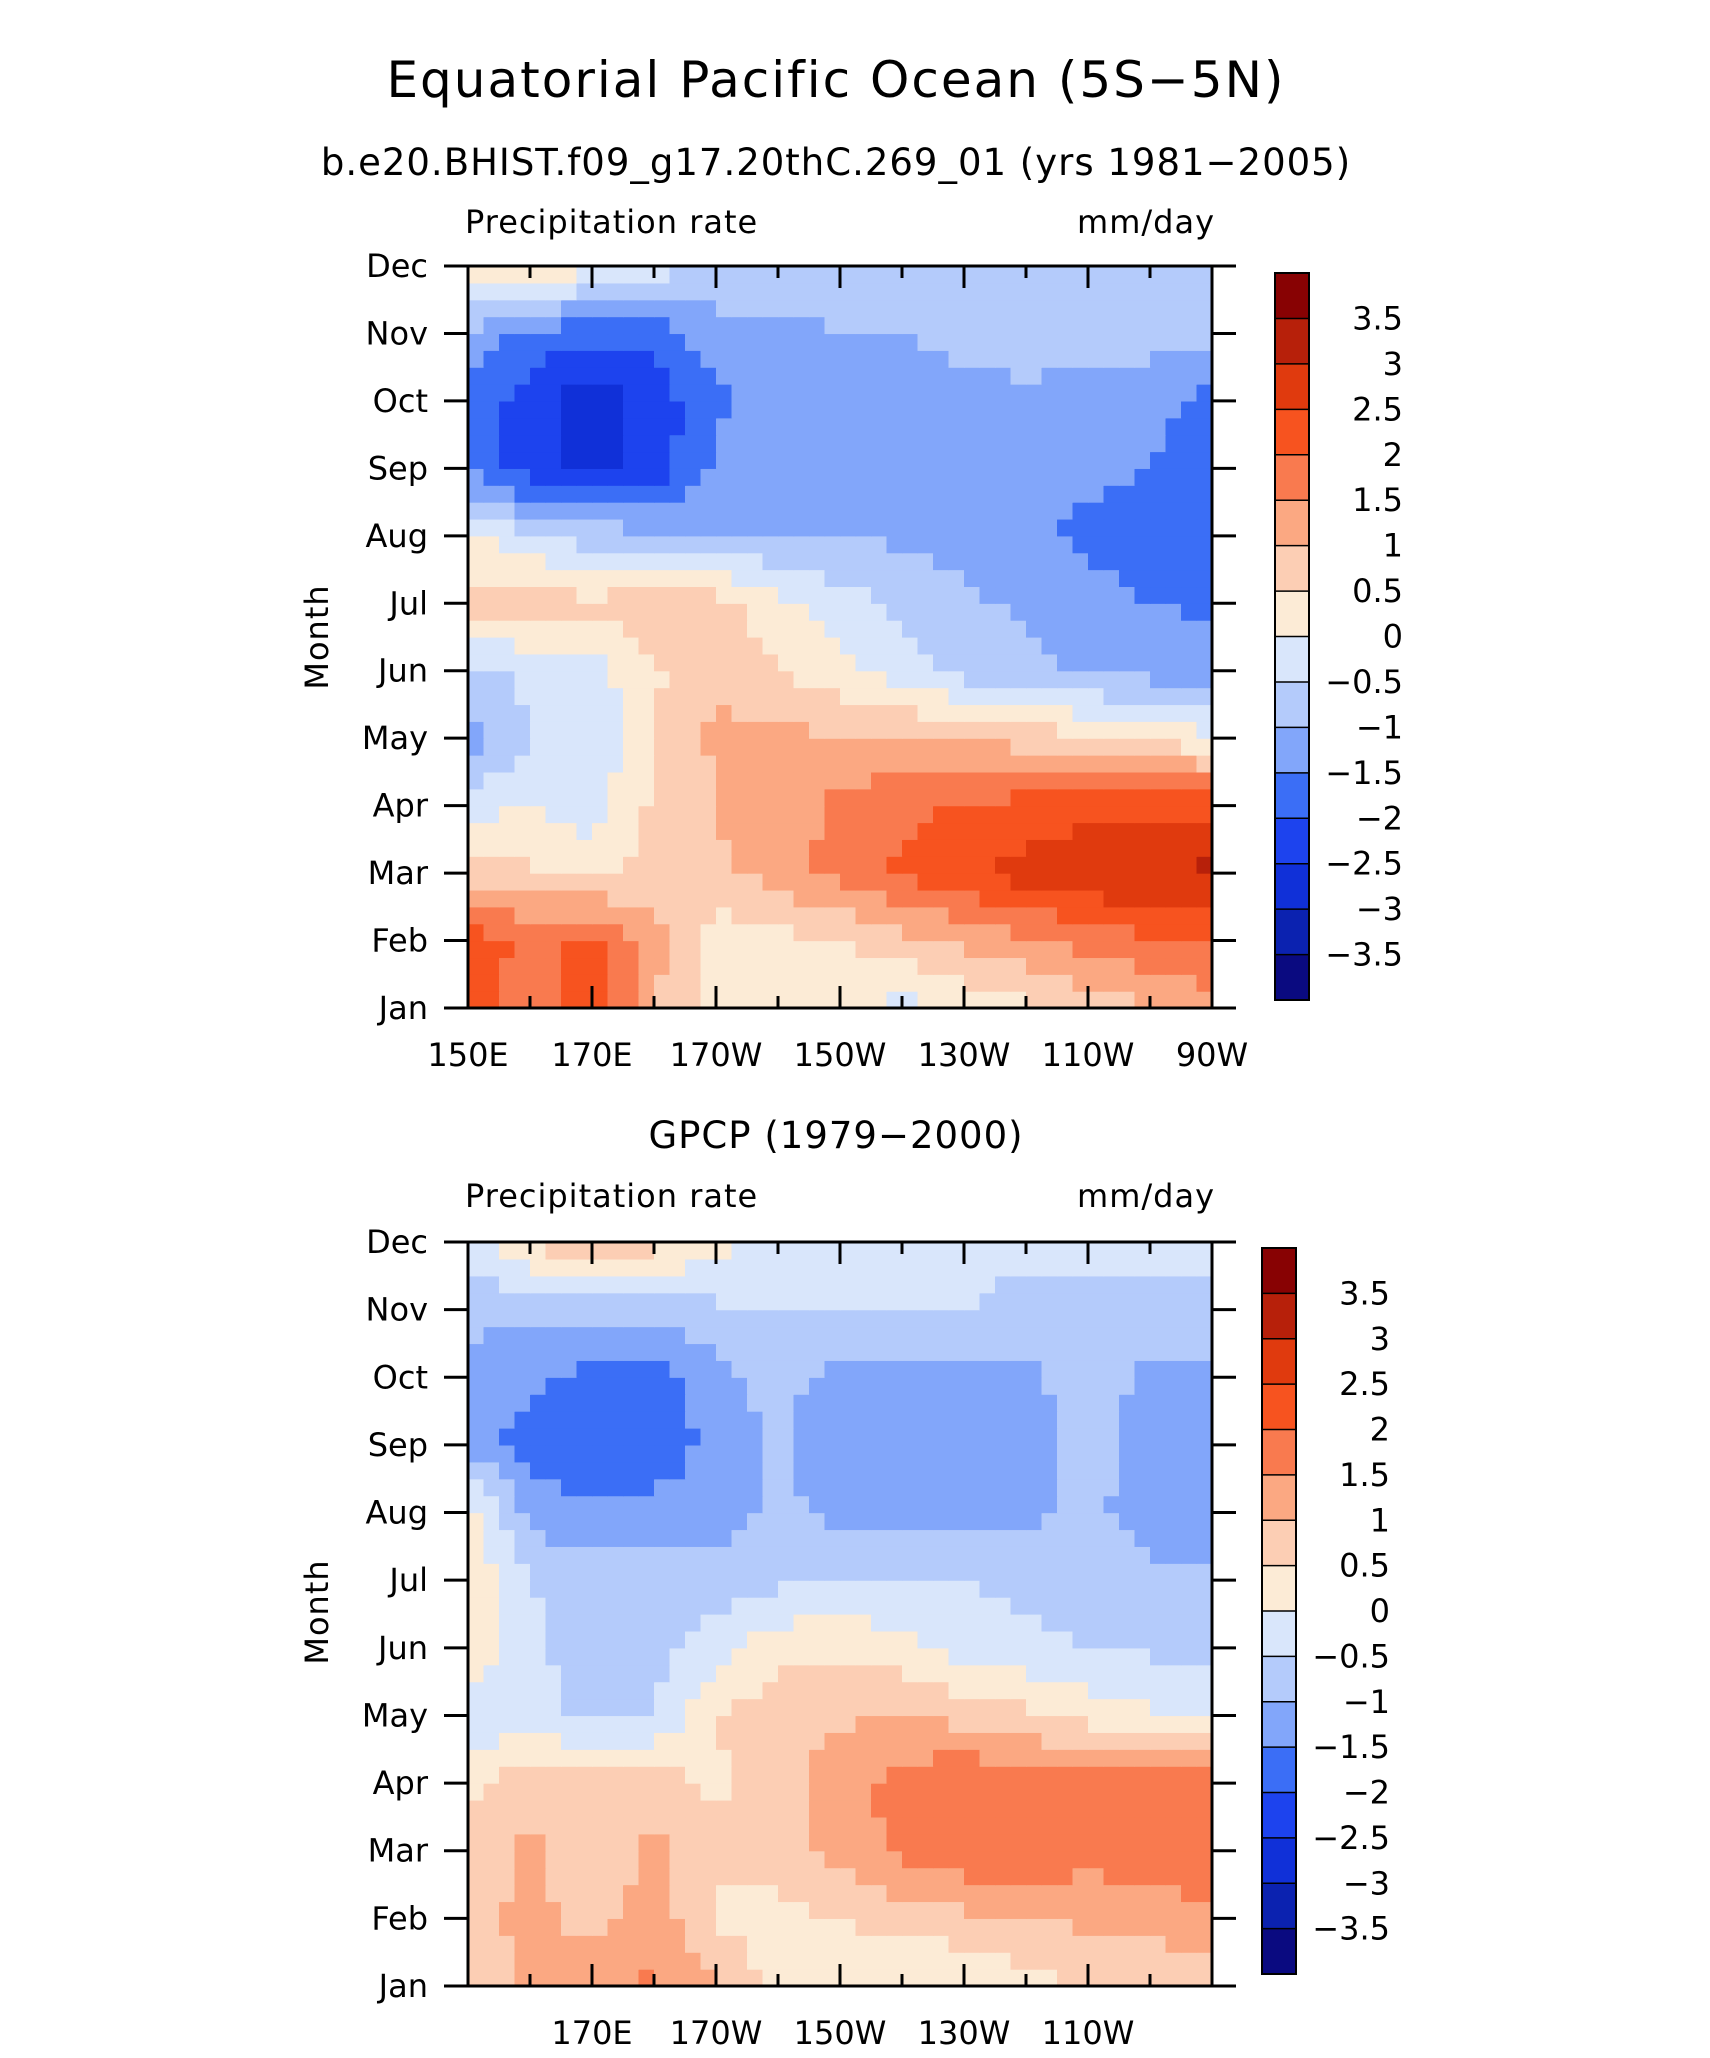  I want to click on colorbar-swatch, so click(1292, 341).